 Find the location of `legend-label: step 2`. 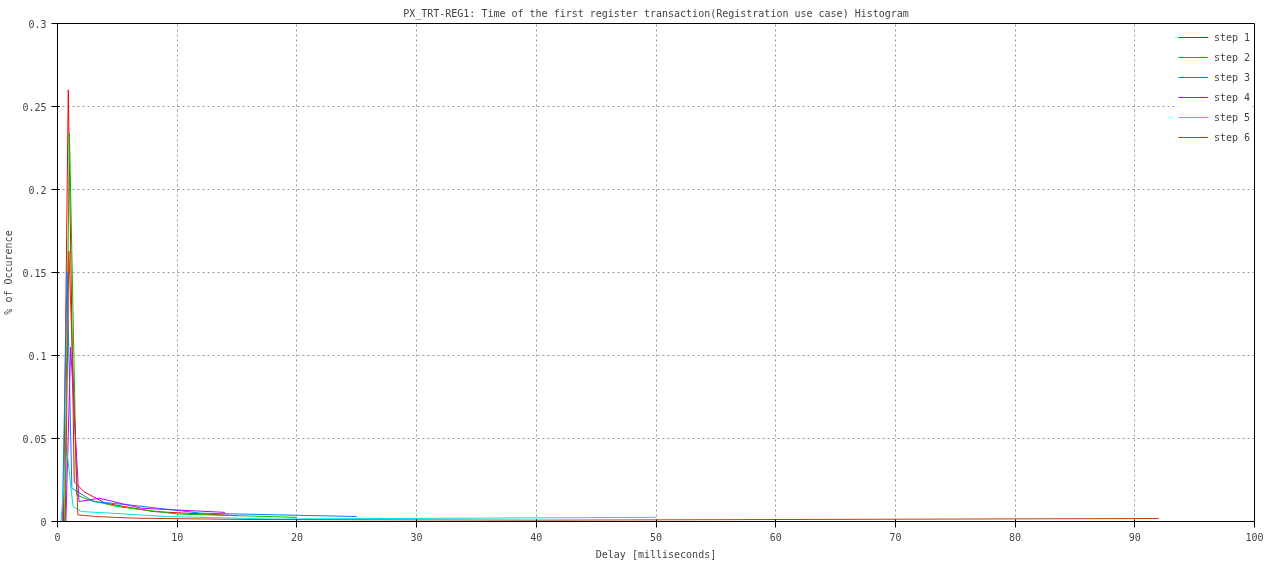

legend-label: step 2 is located at coordinates (1231, 57).